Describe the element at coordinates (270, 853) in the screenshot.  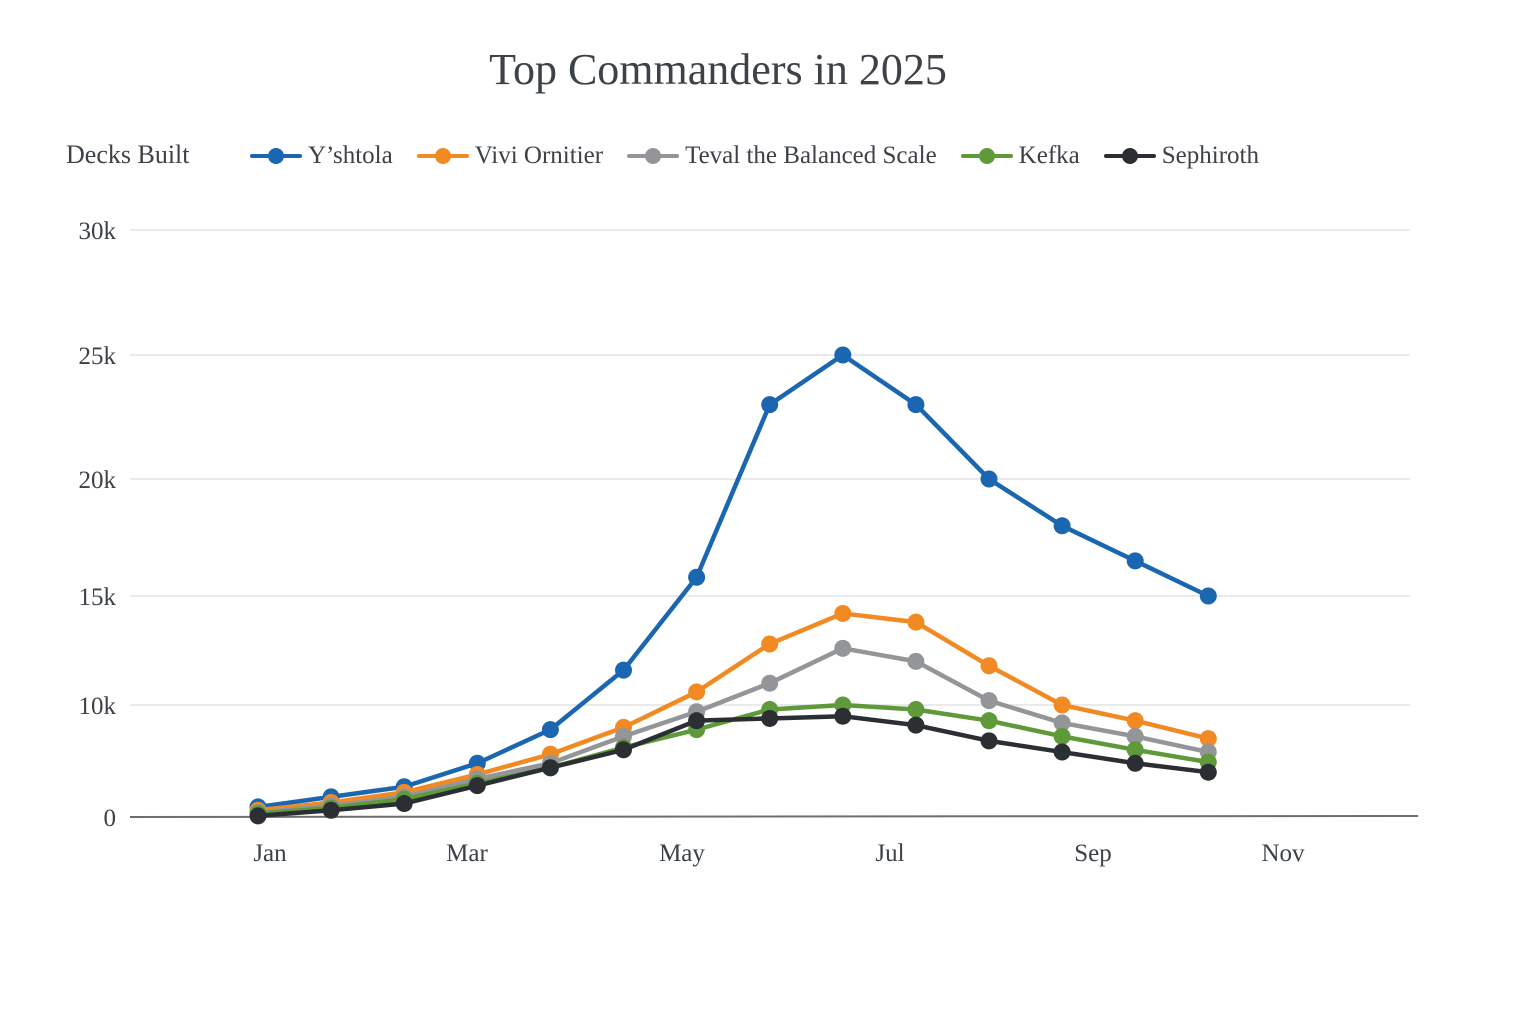
I see `x-tick-label: Jan` at that location.